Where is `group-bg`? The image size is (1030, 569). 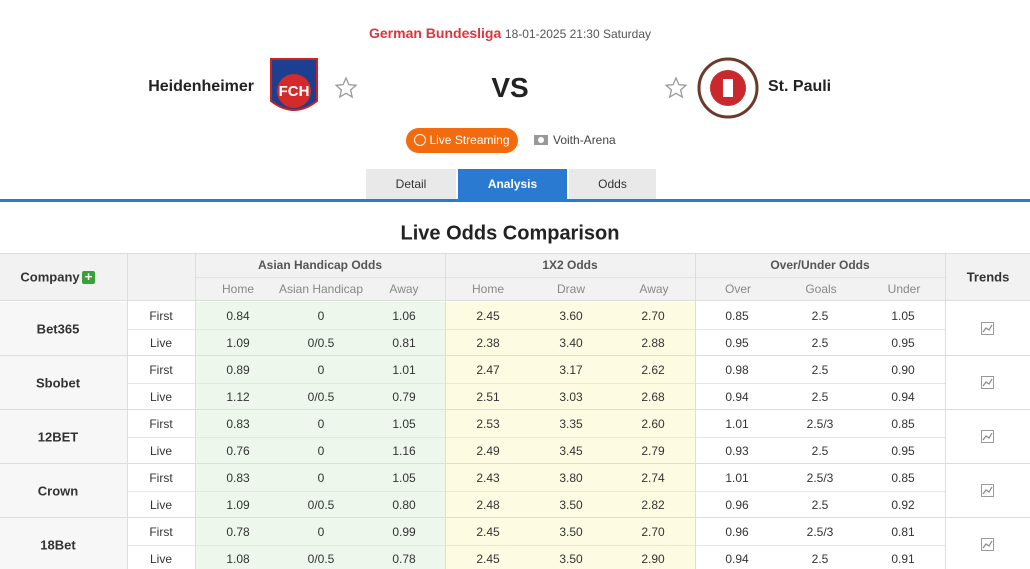 group-bg is located at coordinates (820, 543).